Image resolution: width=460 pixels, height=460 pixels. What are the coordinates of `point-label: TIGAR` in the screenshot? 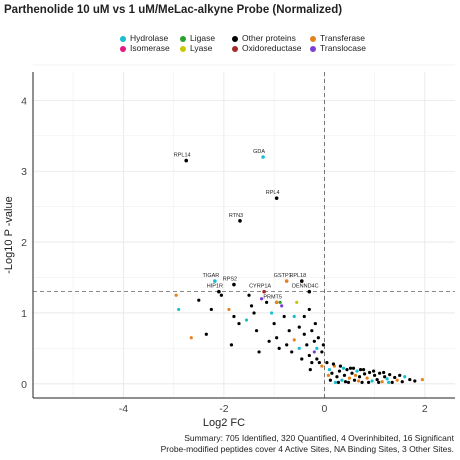 It's located at (210, 276).